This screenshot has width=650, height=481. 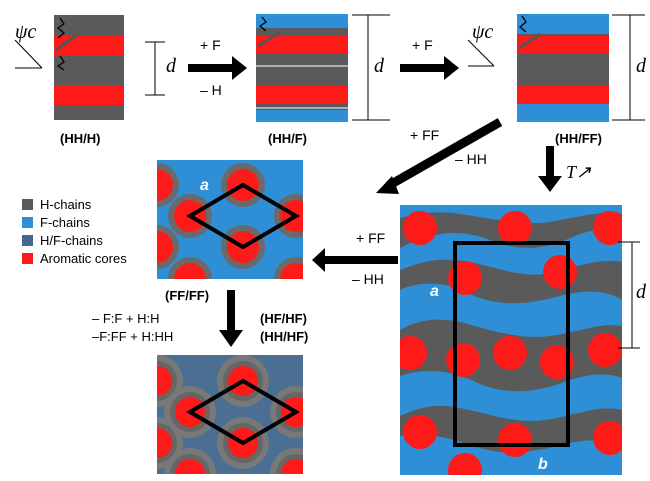 I want to click on arrow-plus-ff-diagonal: + FF – HH, so click(x=439, y=156).